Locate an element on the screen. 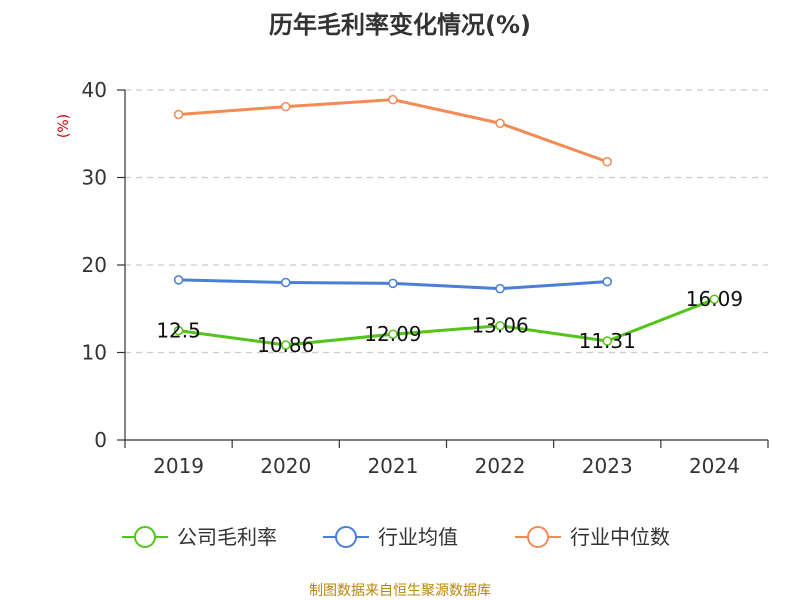 Image resolution: width=800 pixels, height=600 pixels. data-label-2020: 10.86 is located at coordinates (285, 345).